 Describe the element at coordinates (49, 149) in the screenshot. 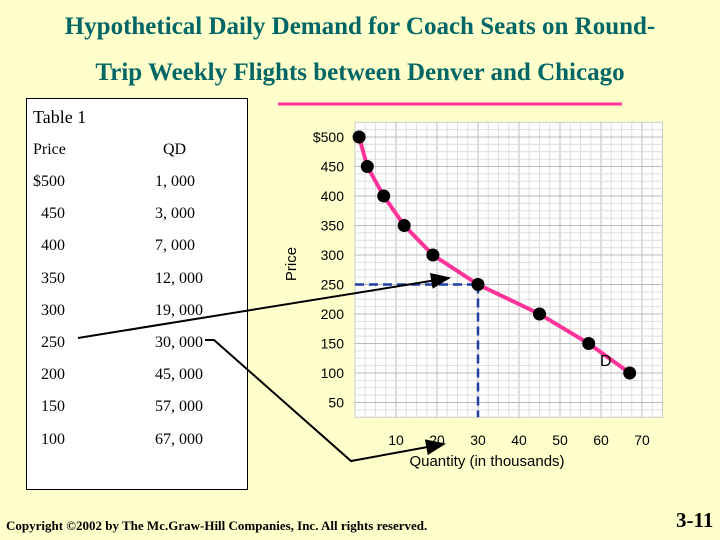

I see `header-price: Price` at that location.